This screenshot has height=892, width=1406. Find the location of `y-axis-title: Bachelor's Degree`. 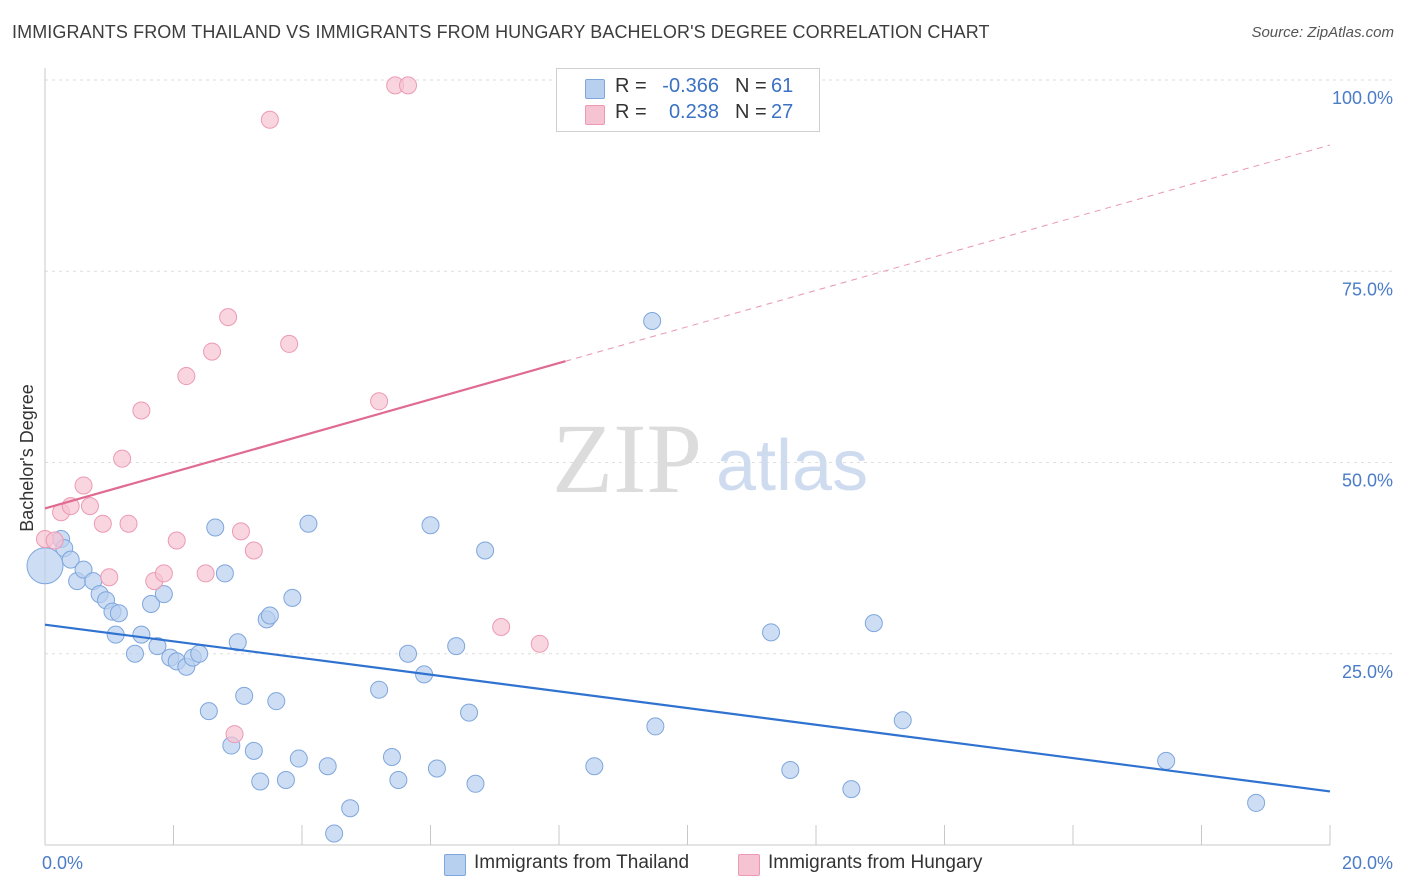

y-axis-title: Bachelor's Degree is located at coordinates (27, 458).